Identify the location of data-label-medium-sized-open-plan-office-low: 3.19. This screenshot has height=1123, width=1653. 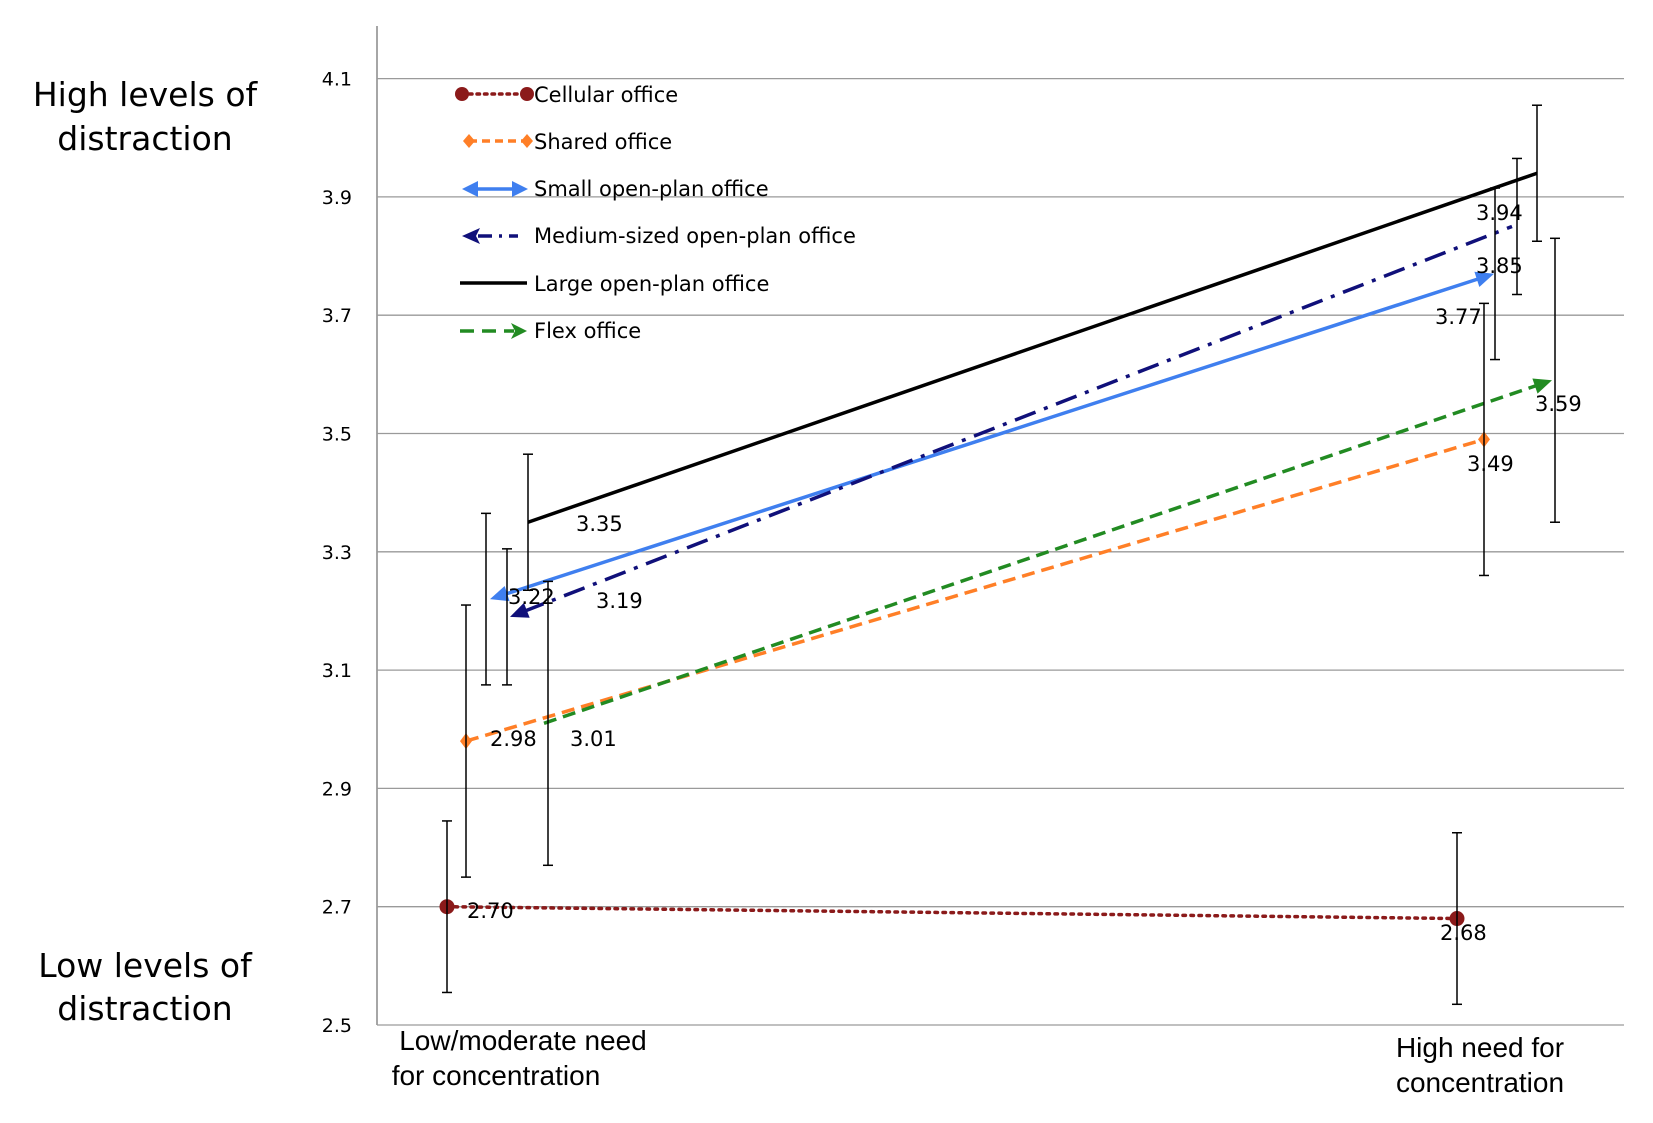
(619, 601).